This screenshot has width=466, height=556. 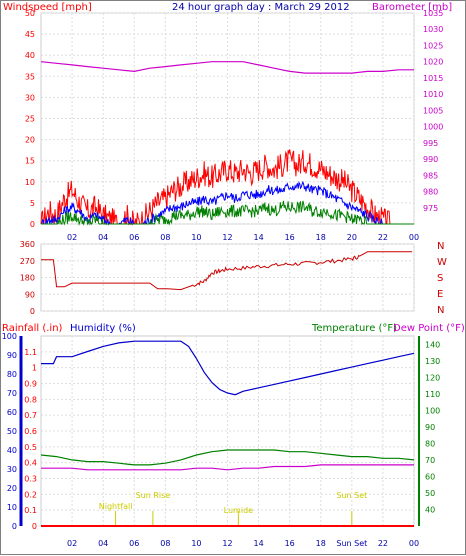 What do you see at coordinates (433, 62) in the screenshot?
I see `barometer-ytick: 1020` at bounding box center [433, 62].